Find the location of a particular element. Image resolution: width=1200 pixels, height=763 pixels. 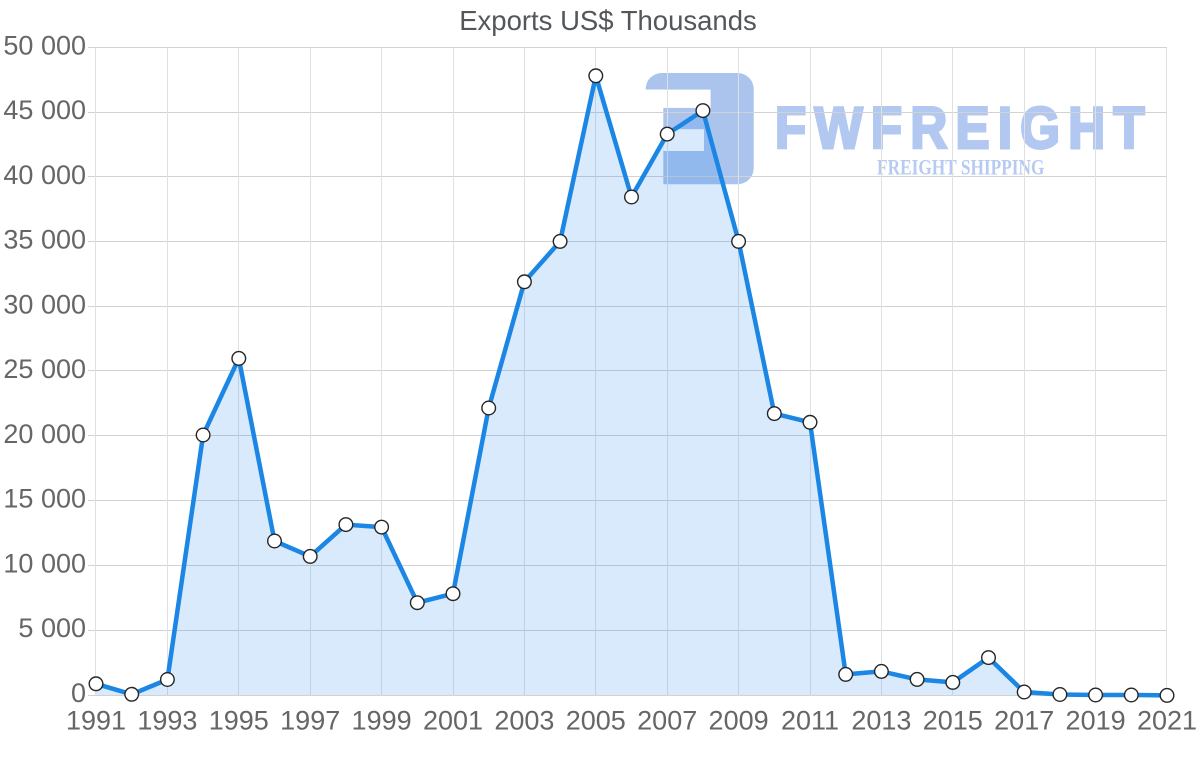

svg-text: 2015 is located at coordinates (953, 721).